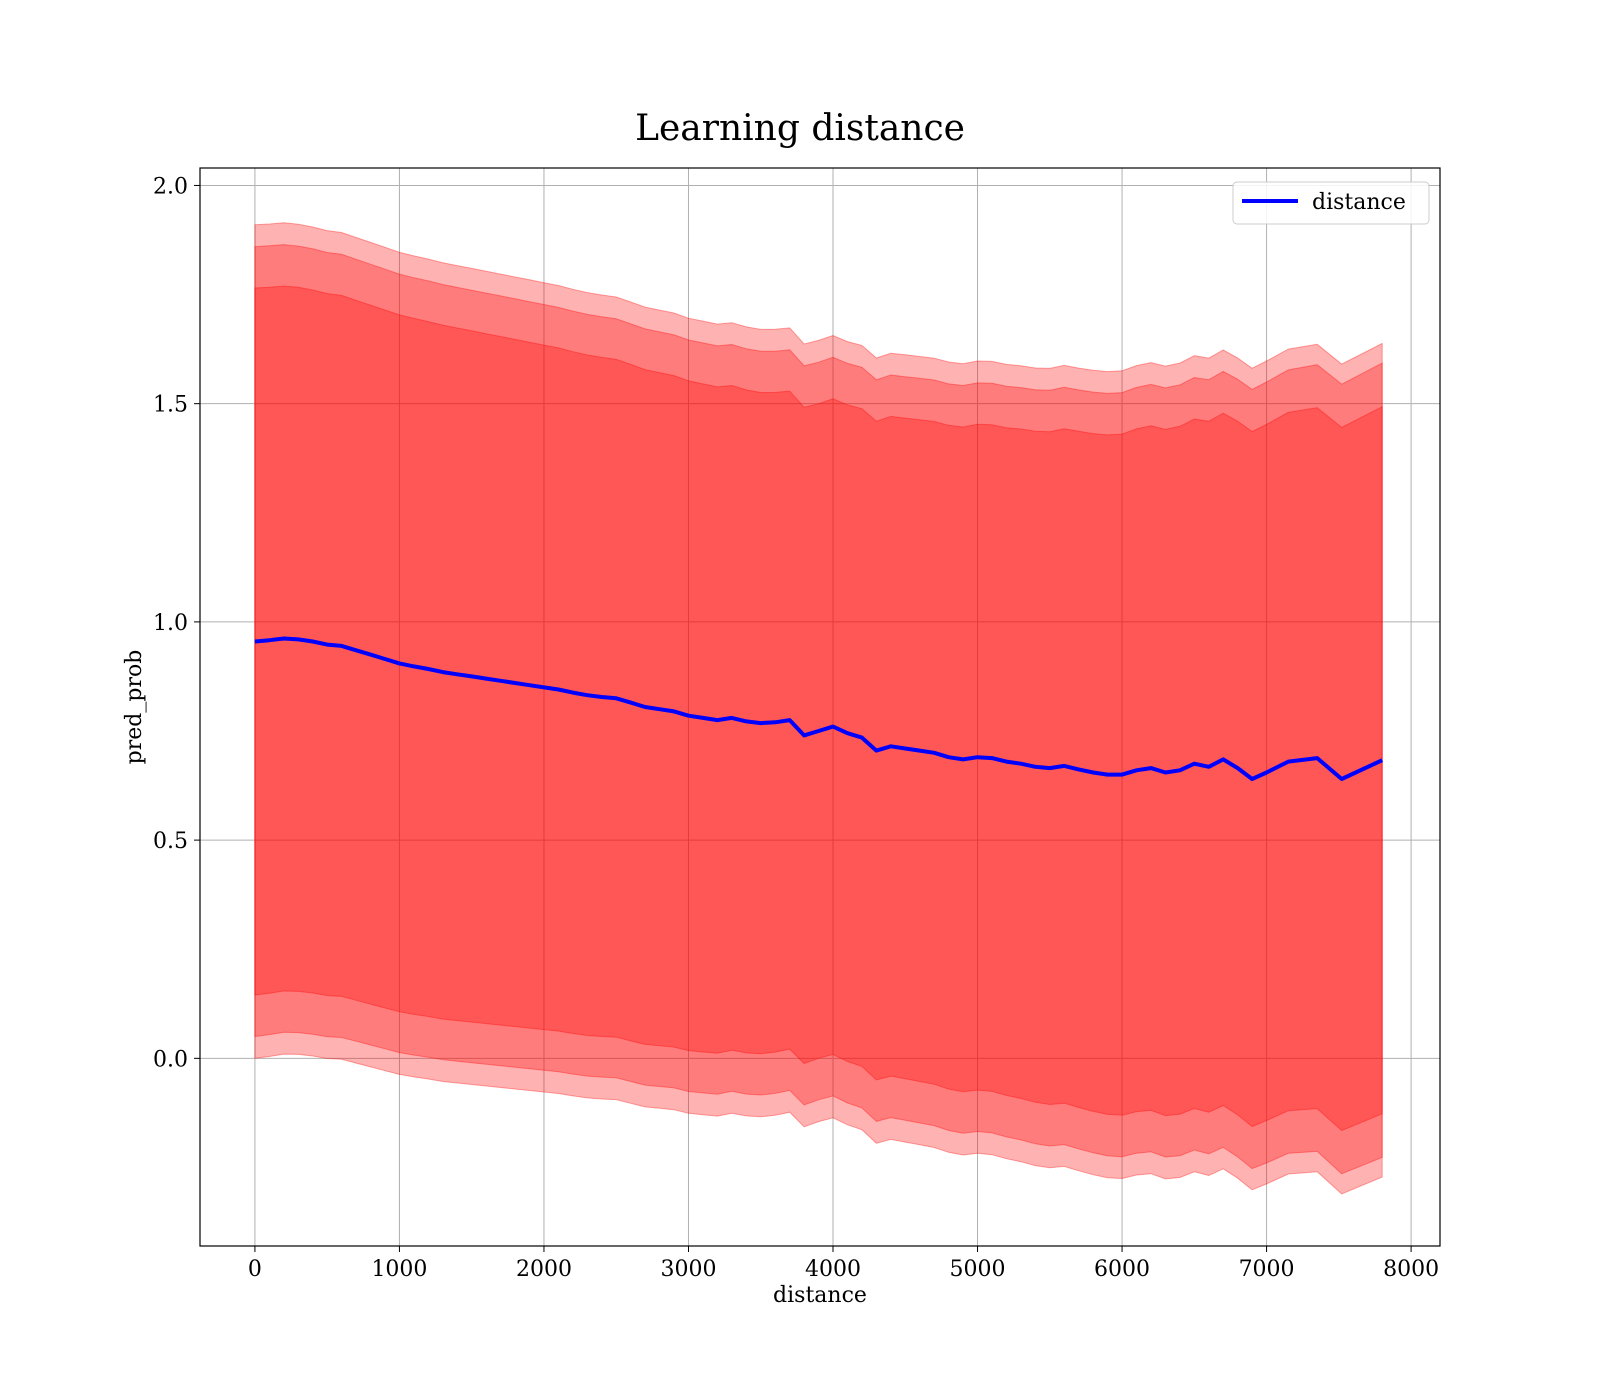 The image size is (1600, 1400). I want to click on x-tick-label: 5000, so click(978, 1269).